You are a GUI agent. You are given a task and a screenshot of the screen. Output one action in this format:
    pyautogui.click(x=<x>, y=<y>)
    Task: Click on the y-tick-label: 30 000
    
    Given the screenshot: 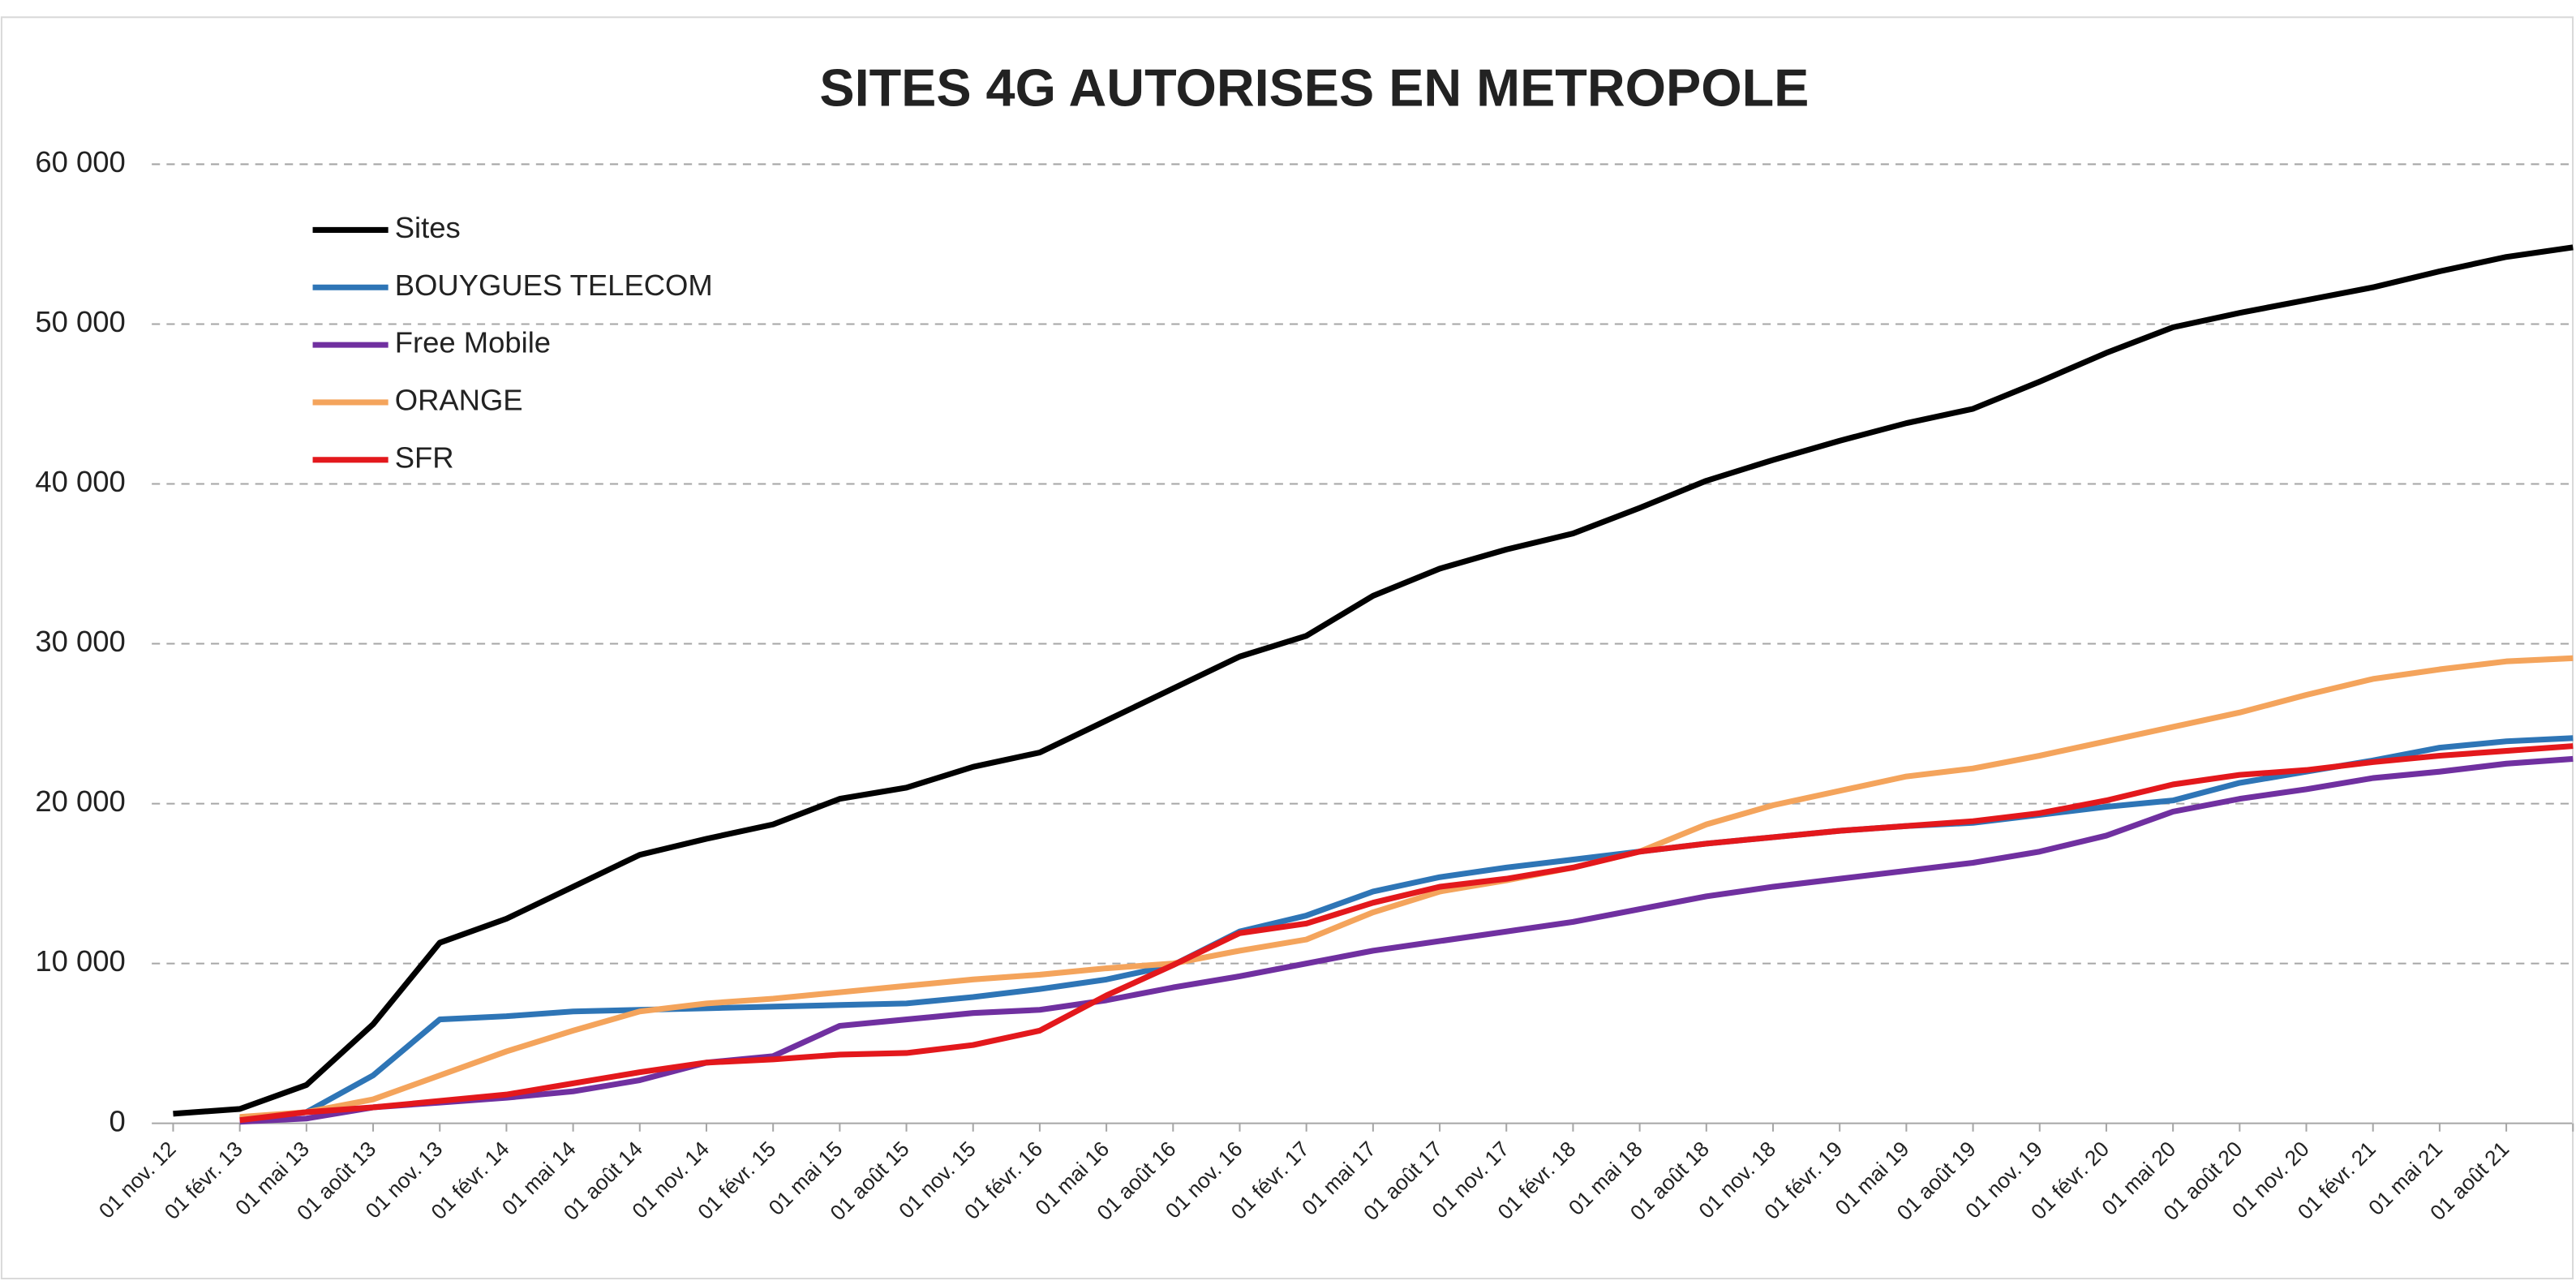 What is the action you would take?
    pyautogui.click(x=80, y=641)
    